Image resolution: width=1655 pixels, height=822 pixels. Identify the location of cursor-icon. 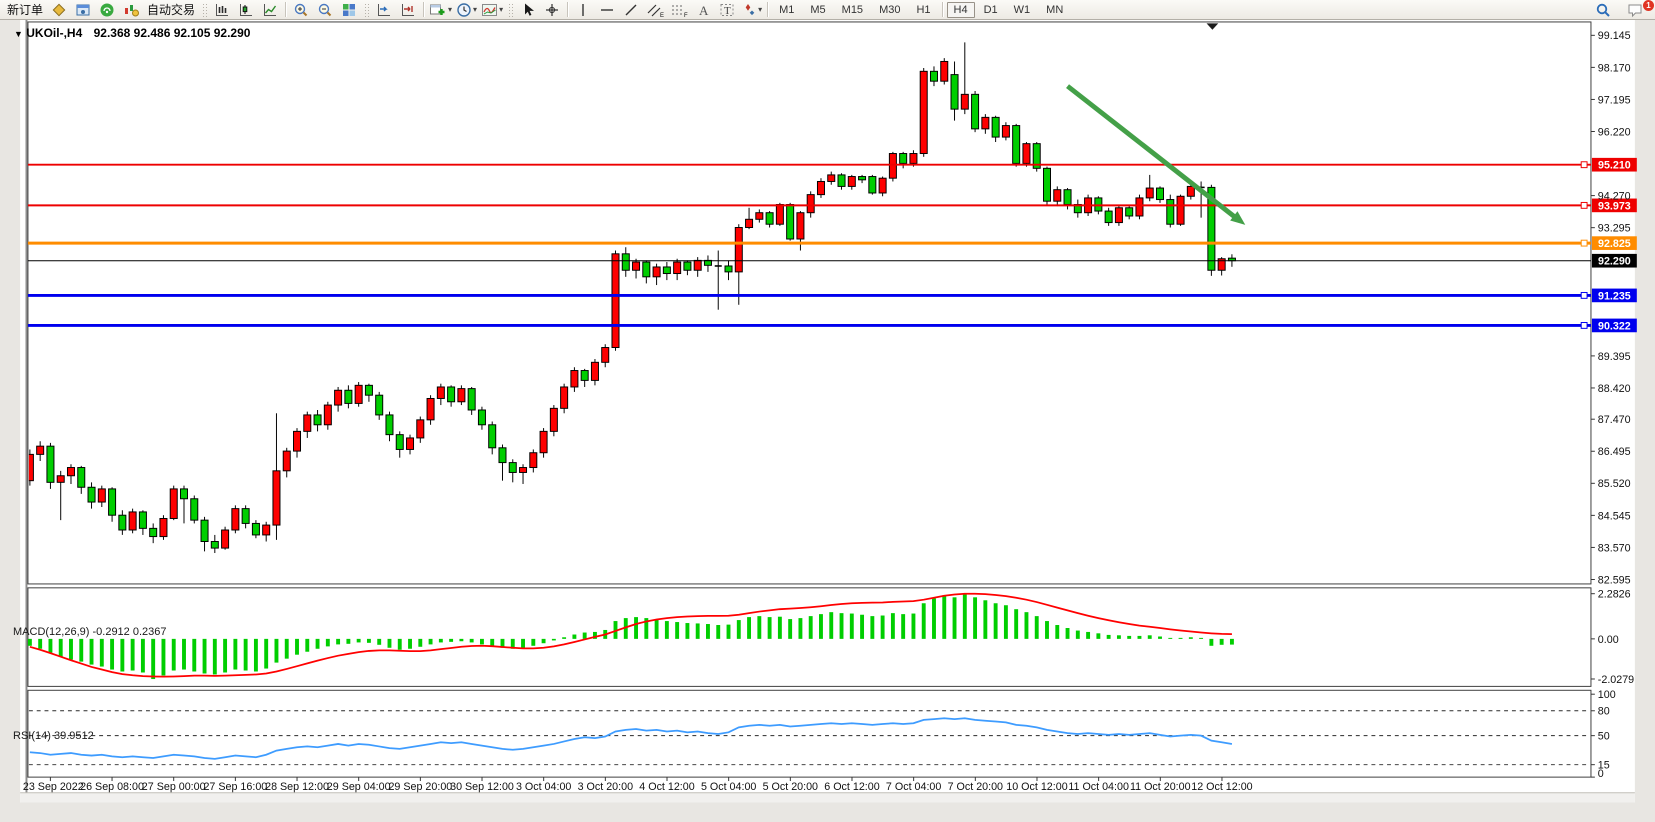
(528, 10).